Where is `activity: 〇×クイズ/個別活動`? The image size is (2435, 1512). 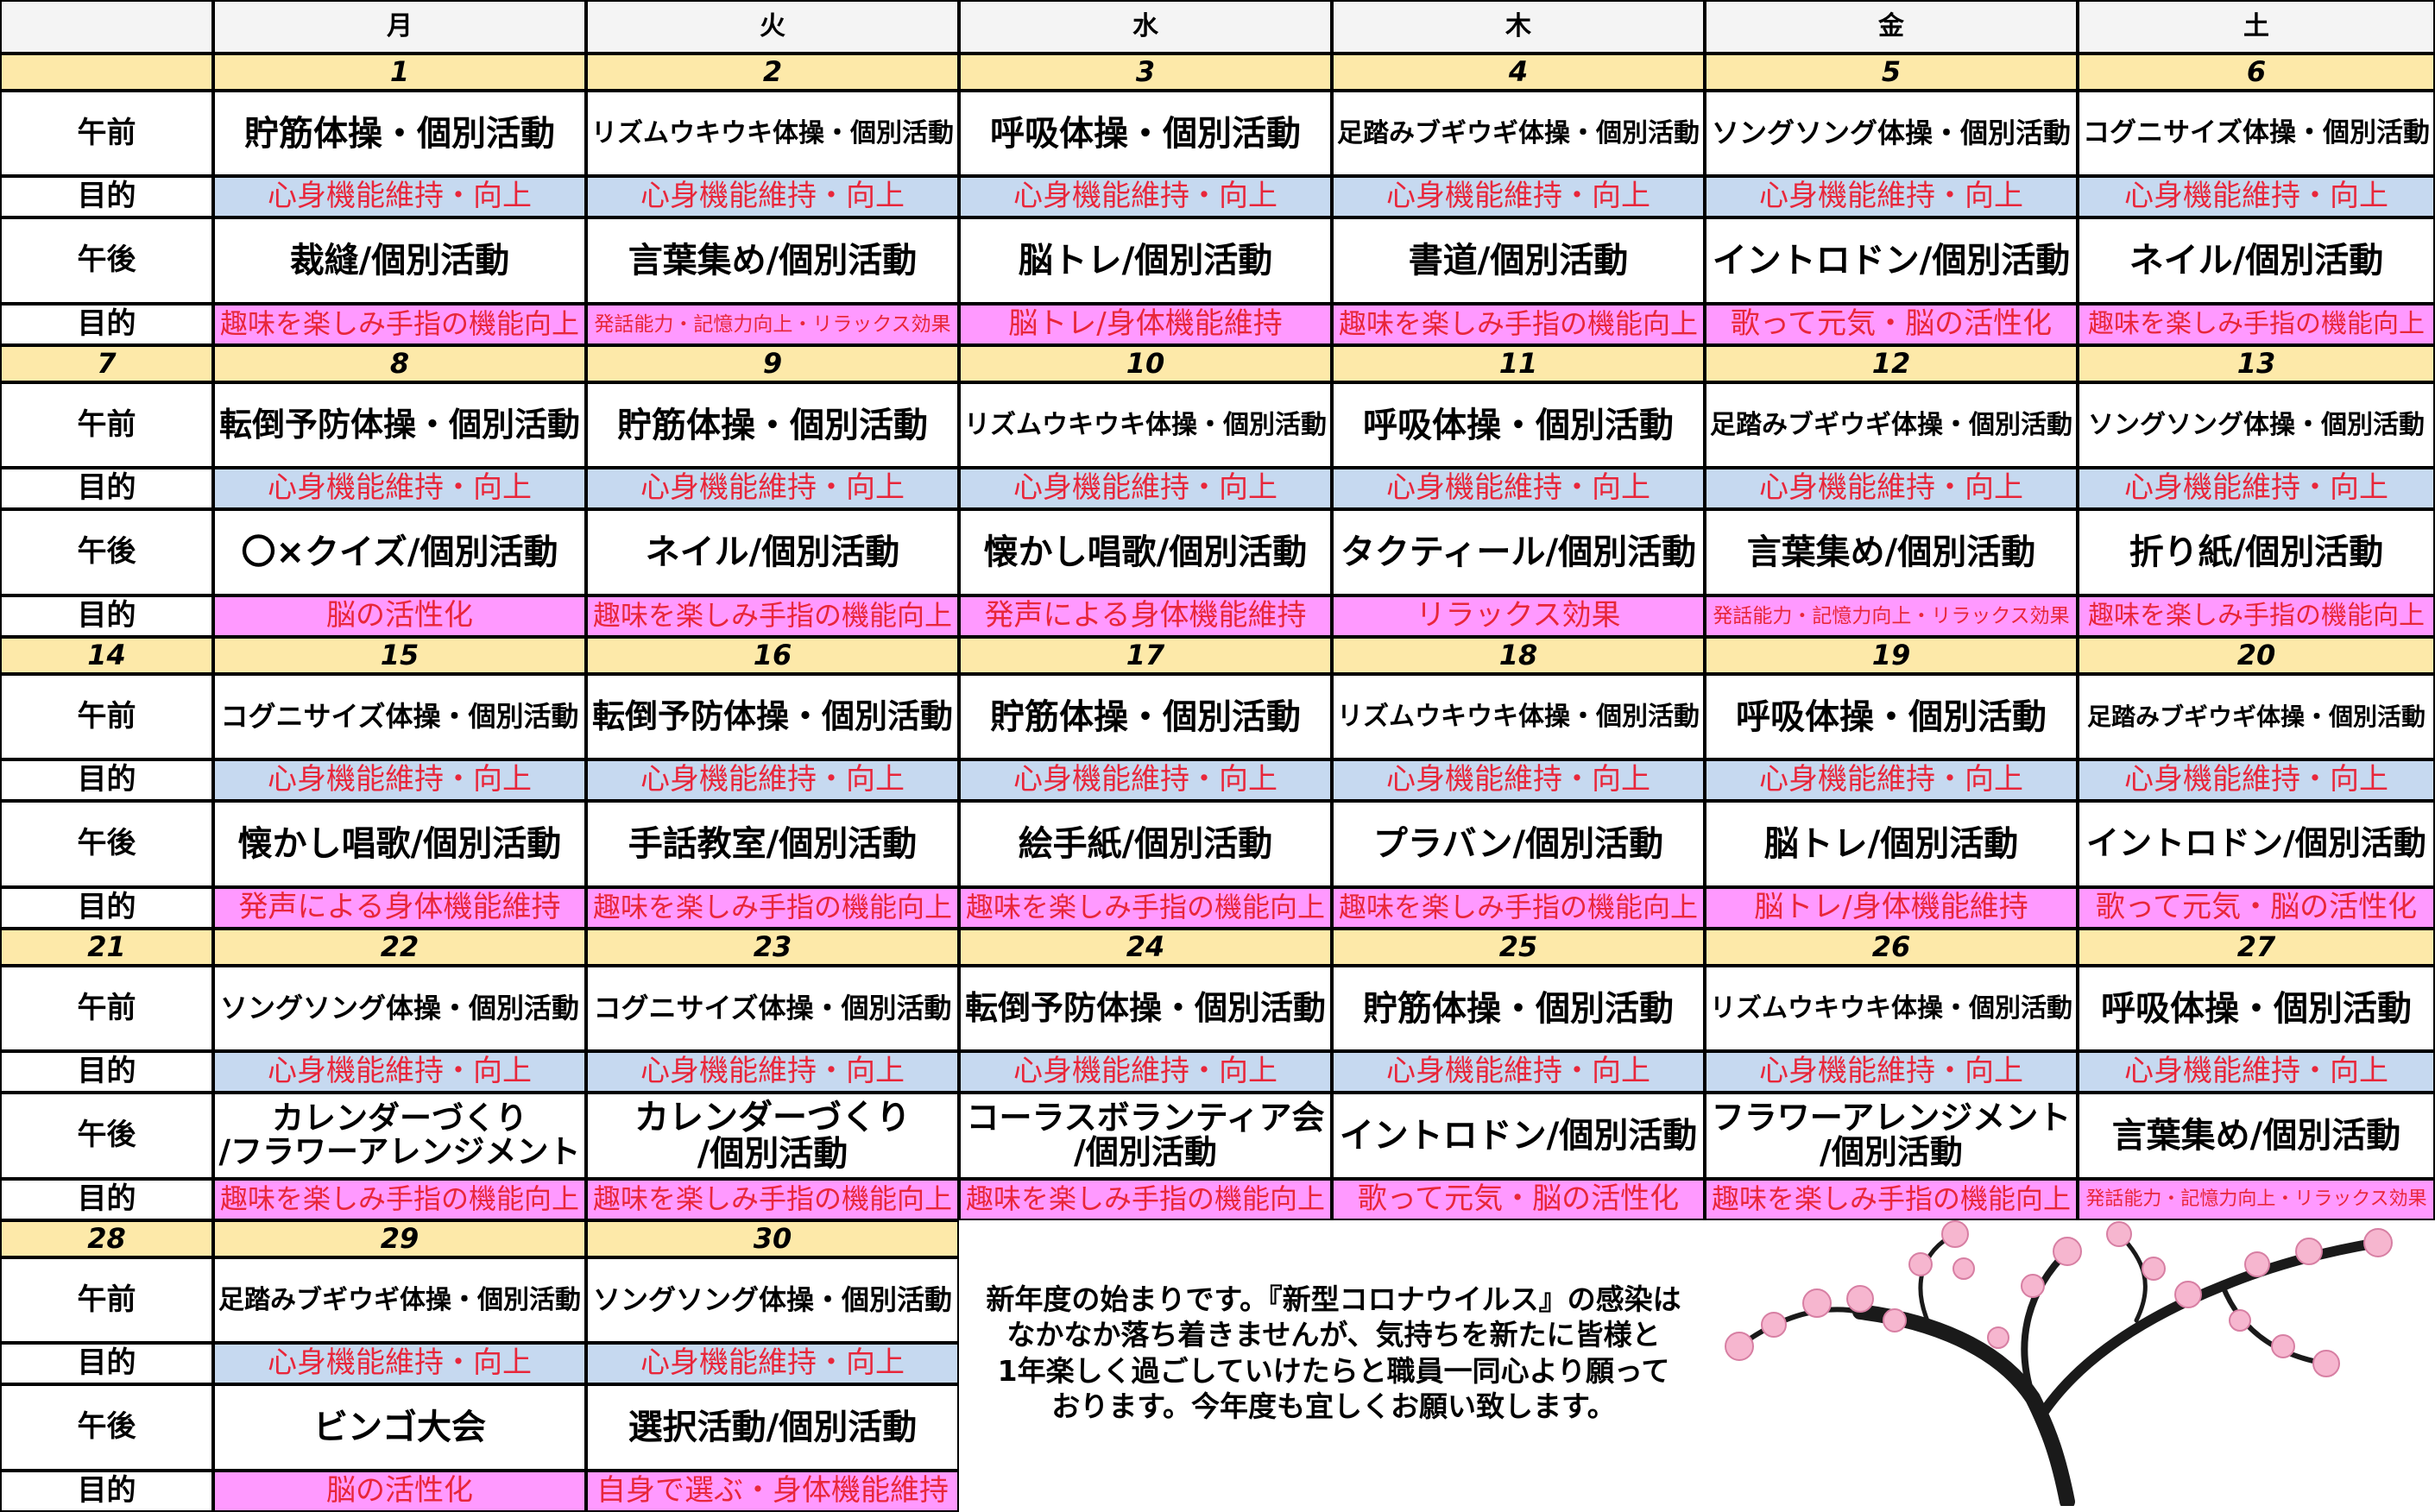
activity: 〇×クイズ/個別活動 is located at coordinates (399, 552).